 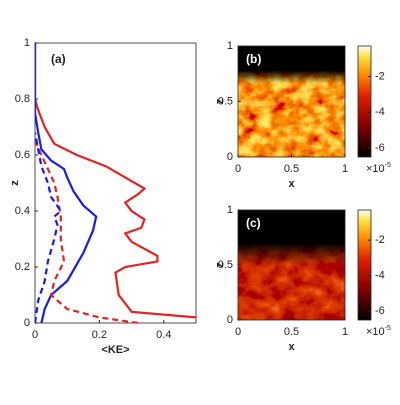 I want to click on y-tick-label: 0.2, so click(x=22, y=267).